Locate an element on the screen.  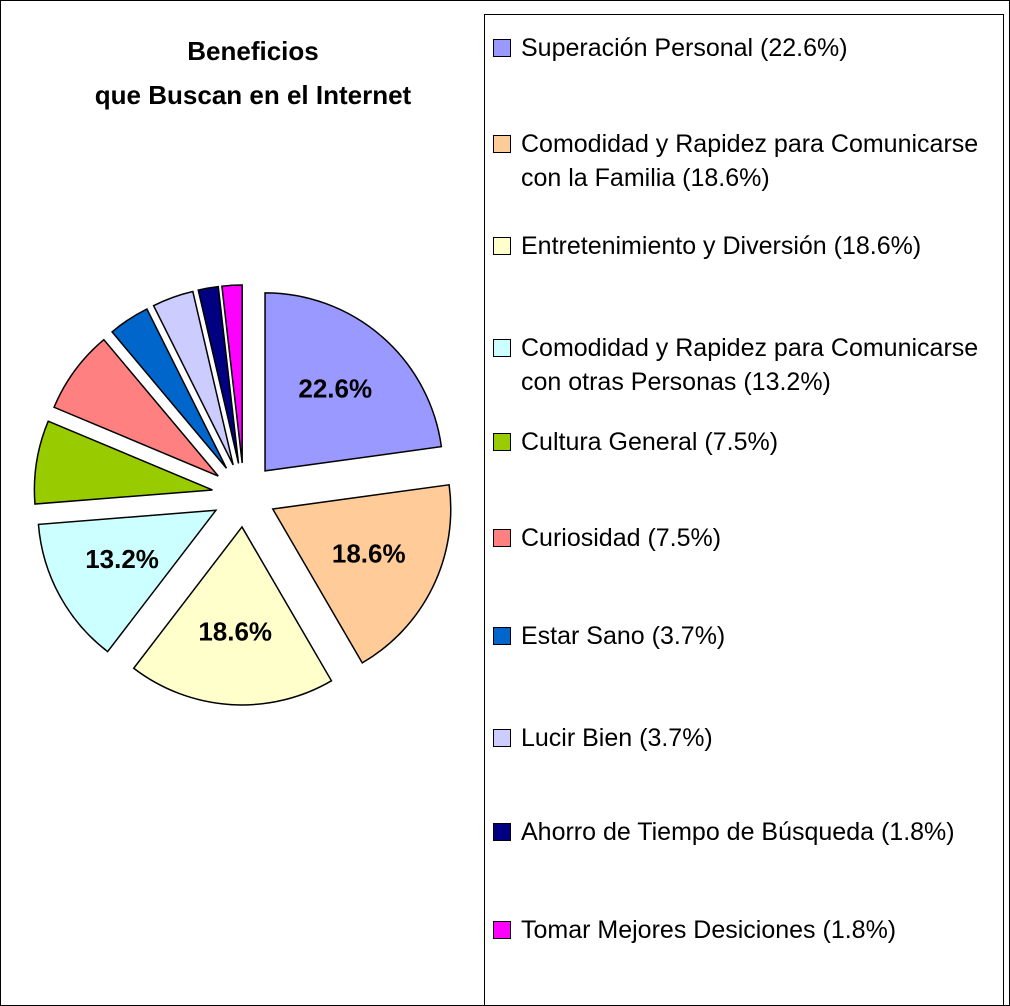
data-label: 22.6% is located at coordinates (335, 388).